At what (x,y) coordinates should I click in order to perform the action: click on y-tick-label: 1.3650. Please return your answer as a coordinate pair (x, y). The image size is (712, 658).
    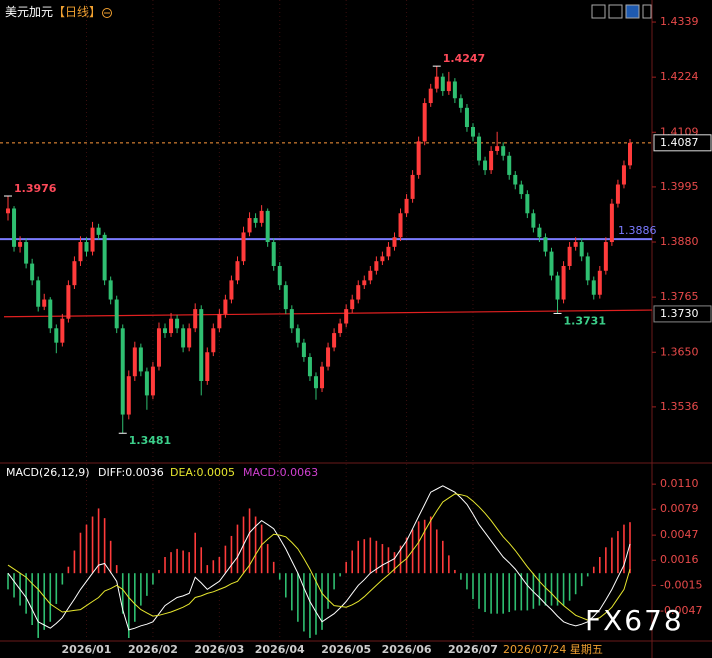
    Looking at the image, I should click on (679, 351).